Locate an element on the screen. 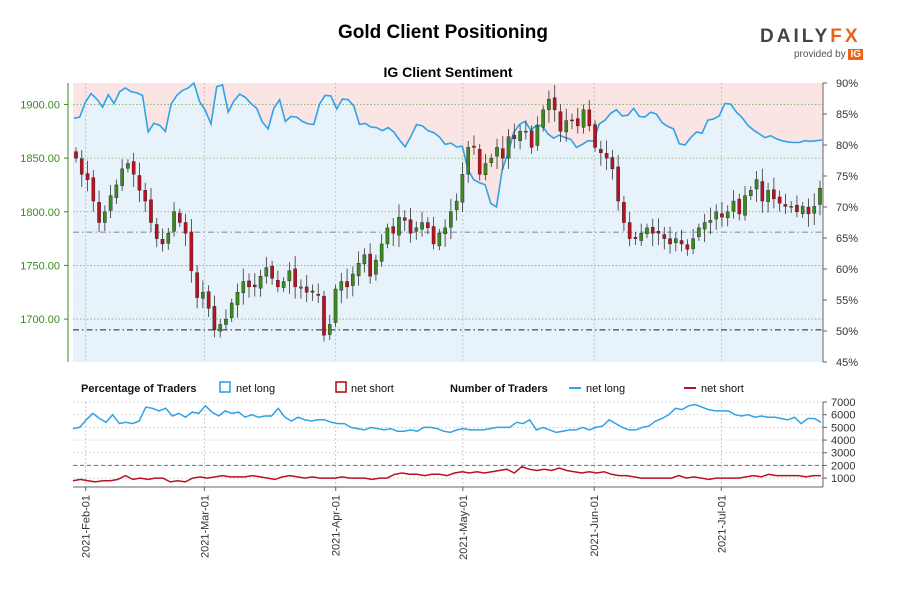 The width and height of the screenshot is (900, 600). trader-count-series is located at coordinates (447, 443).